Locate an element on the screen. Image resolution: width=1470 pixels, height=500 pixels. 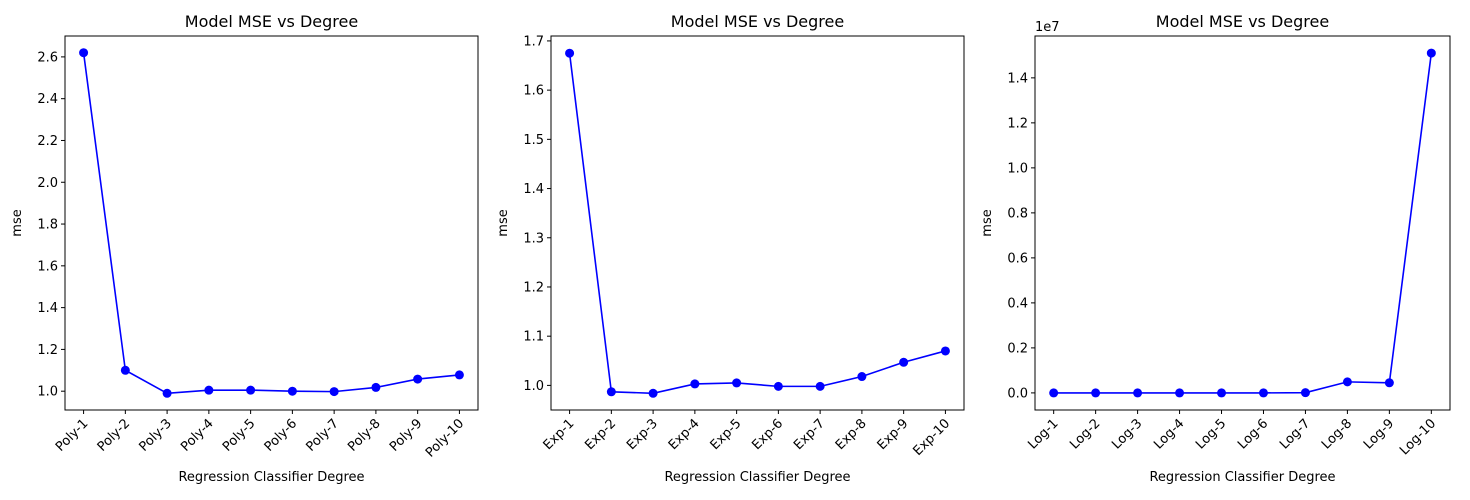
x-tick-label: Poly-4 is located at coordinates (197, 435).